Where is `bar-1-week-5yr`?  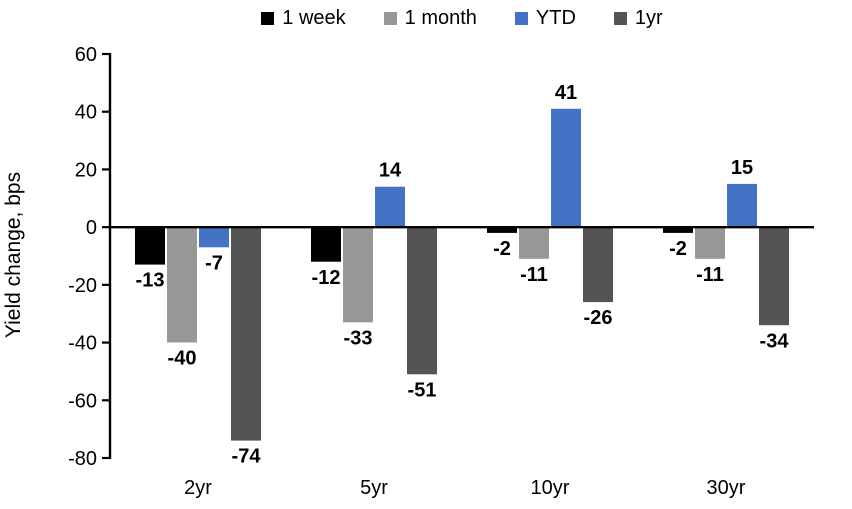
bar-1-week-5yr is located at coordinates (326, 244).